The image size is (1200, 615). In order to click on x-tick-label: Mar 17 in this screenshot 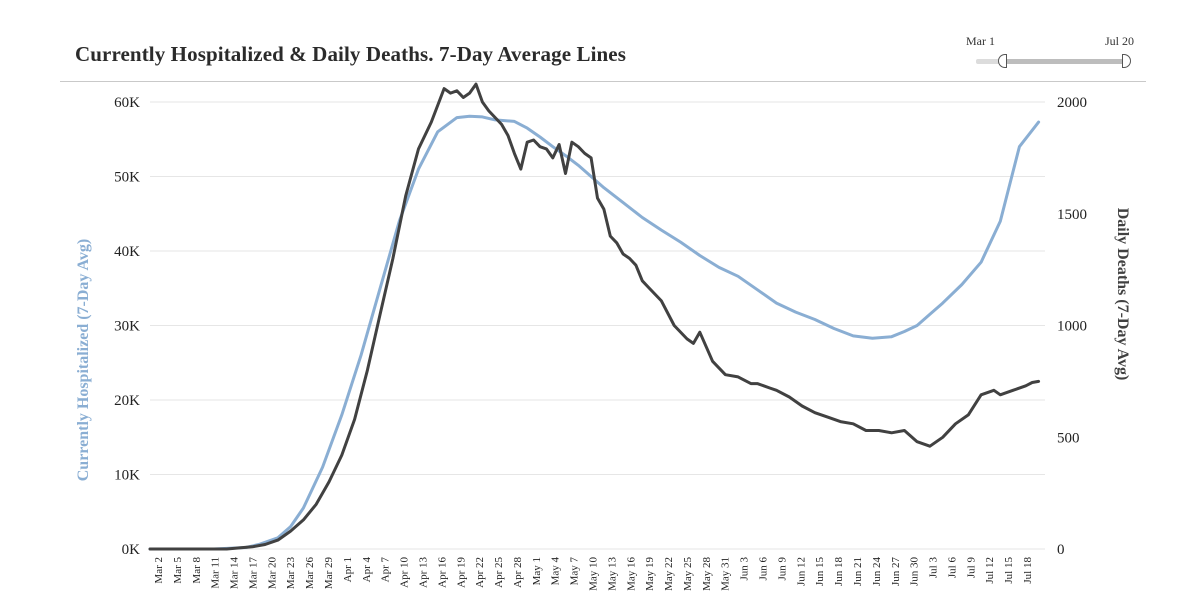, I will do `click(253, 573)`.